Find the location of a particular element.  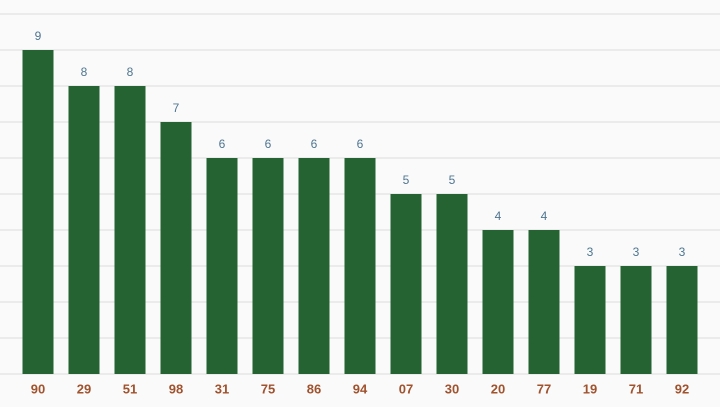

x-tick-label: 75 is located at coordinates (268, 388).